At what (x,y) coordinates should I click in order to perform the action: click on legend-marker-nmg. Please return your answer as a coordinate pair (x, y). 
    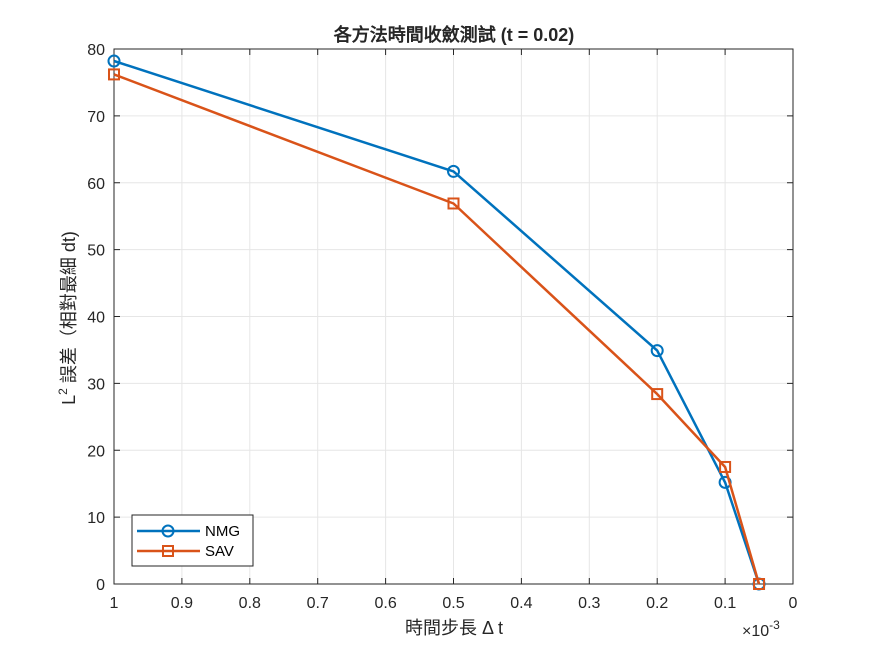
    Looking at the image, I should click on (168, 531).